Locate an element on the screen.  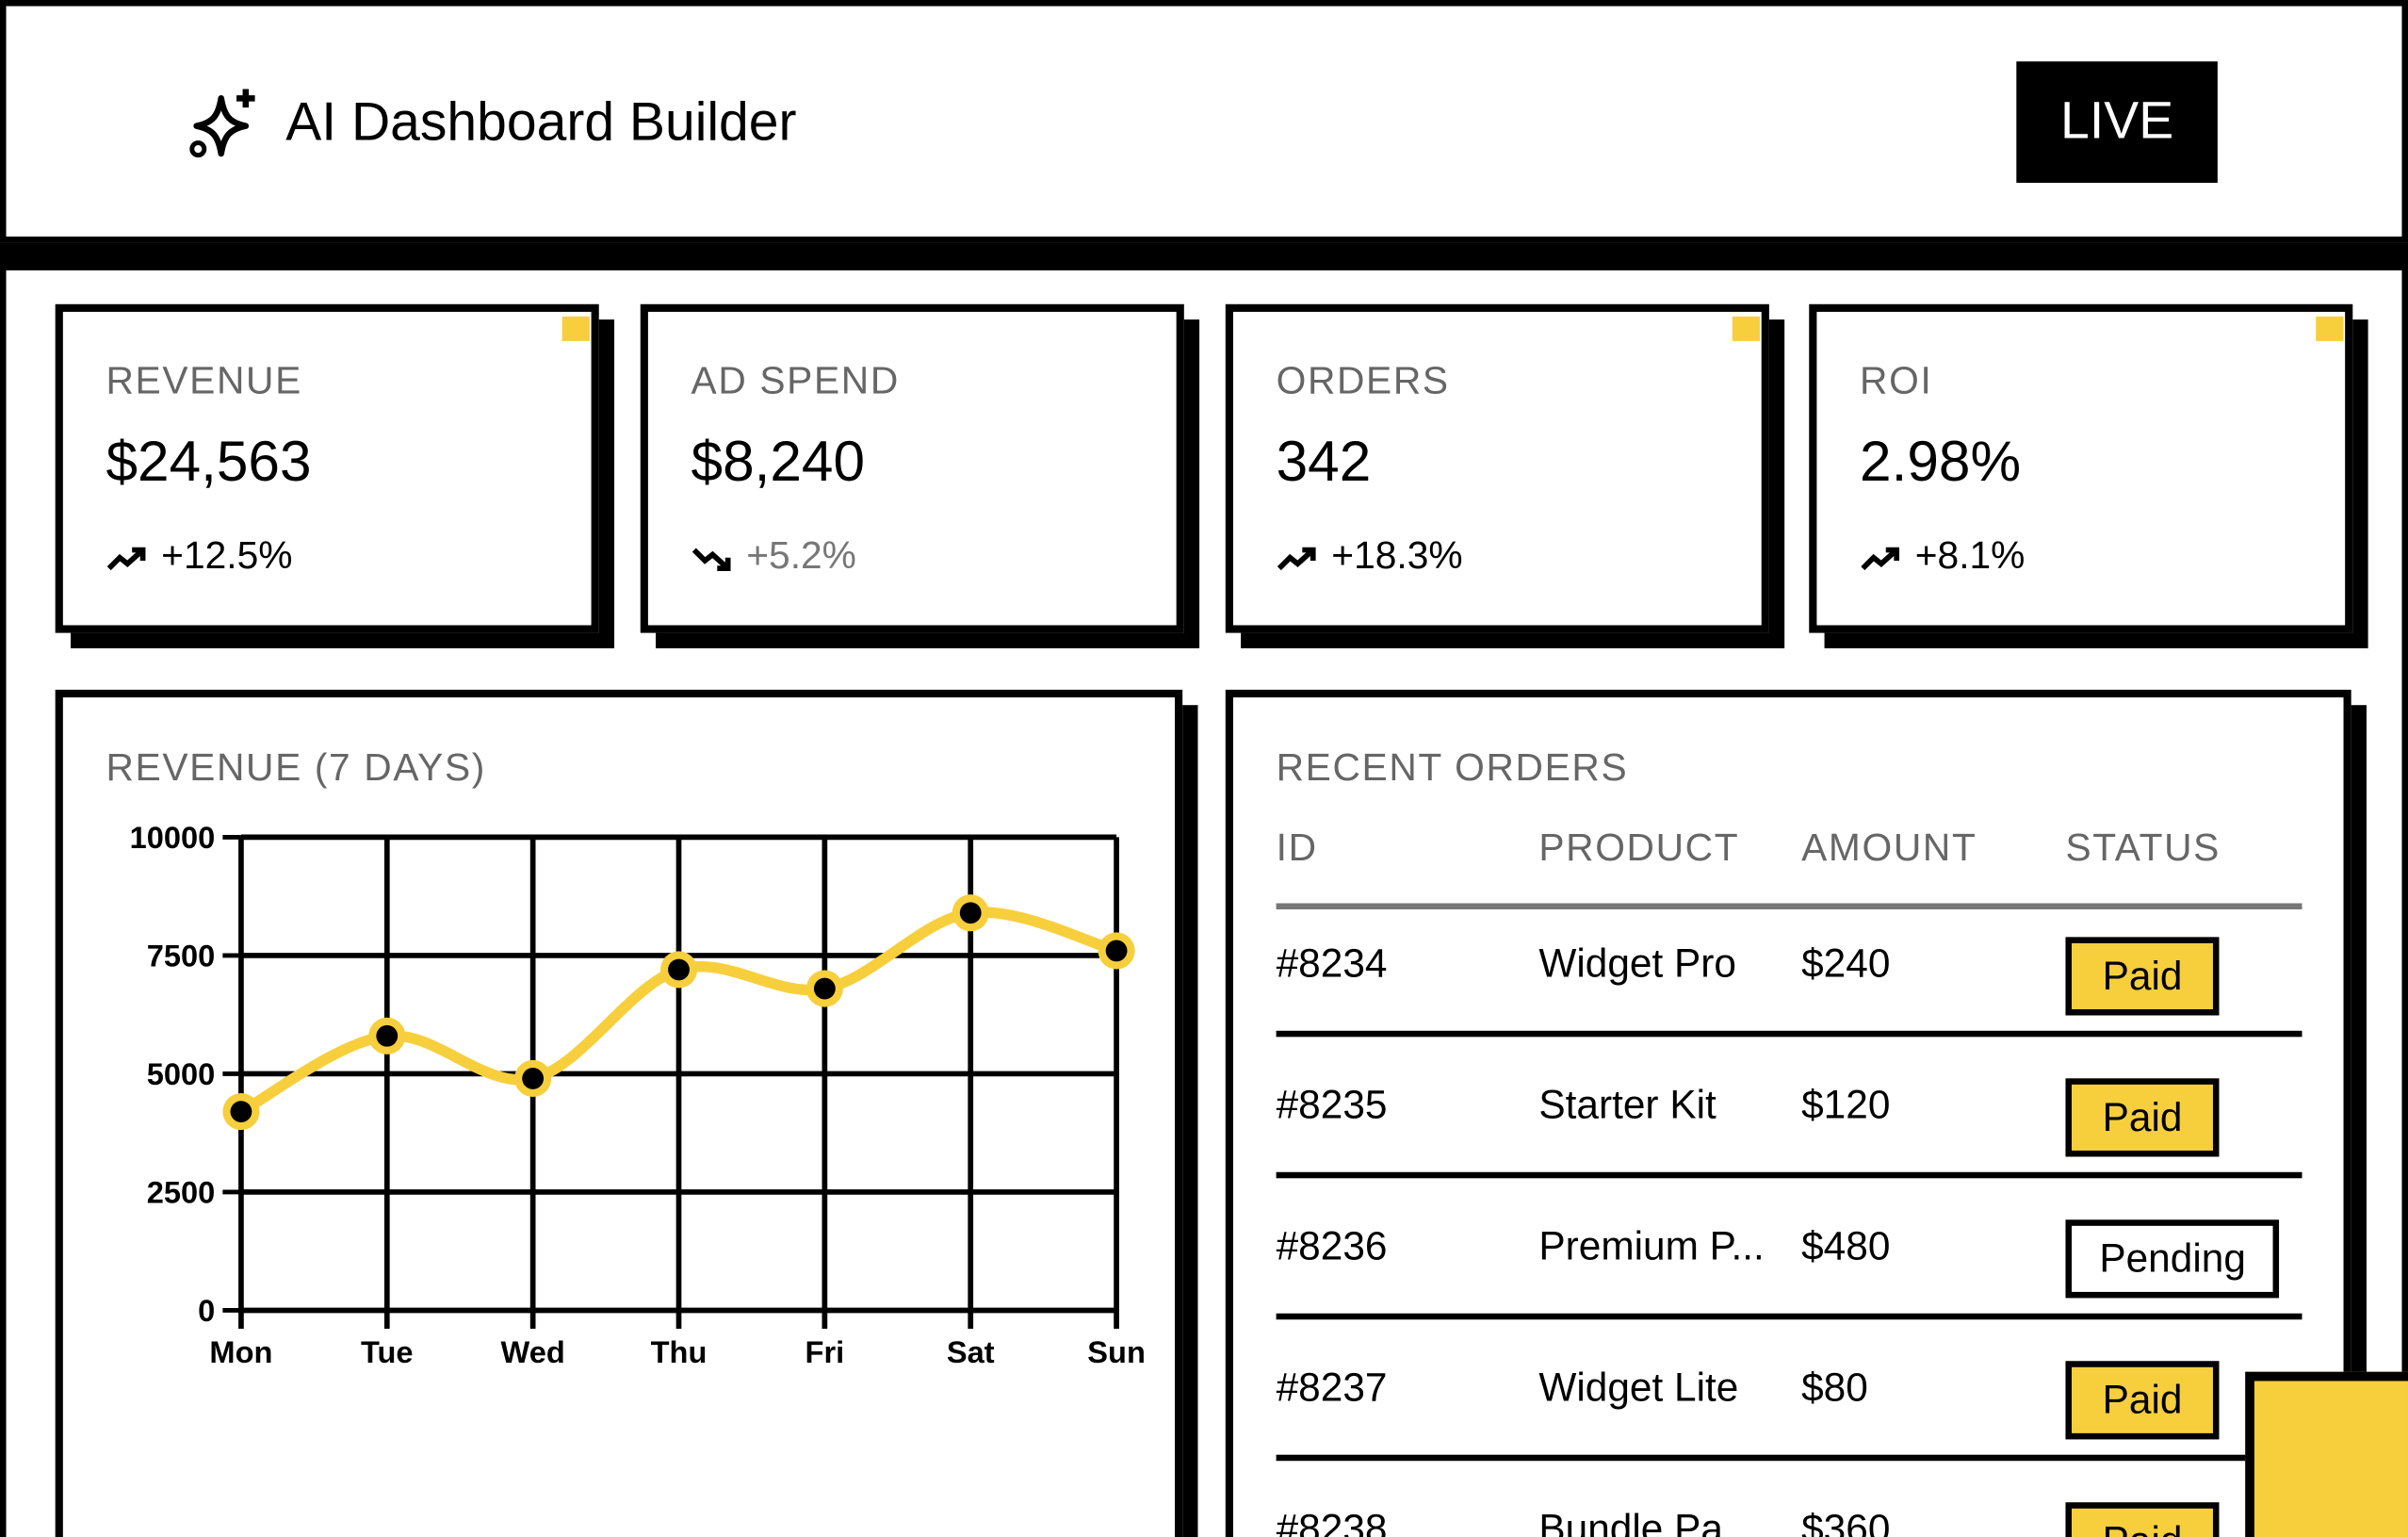
orders-title: RECENT ORDERS is located at coordinates (1452, 768).